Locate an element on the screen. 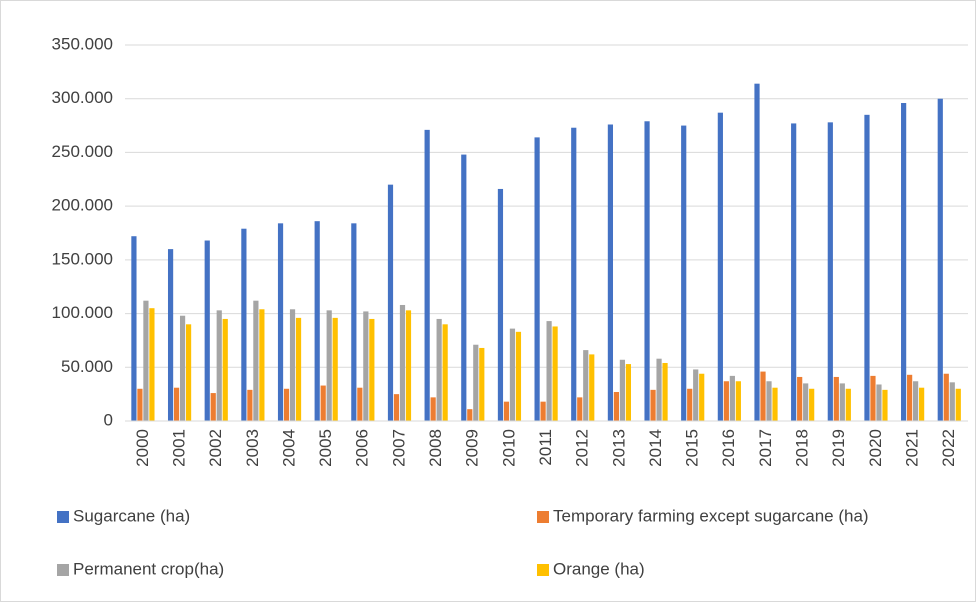 The image size is (977, 603). legend-label: Orange (ha) is located at coordinates (599, 568).